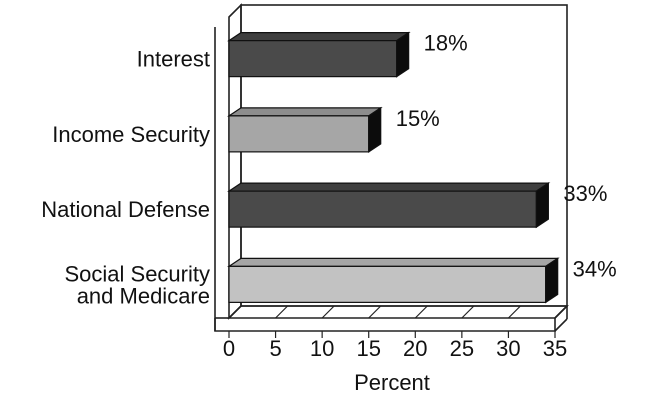 The height and width of the screenshot is (393, 649). Describe the element at coordinates (462, 348) in the screenshot. I see `x-tick-label: 25` at that location.